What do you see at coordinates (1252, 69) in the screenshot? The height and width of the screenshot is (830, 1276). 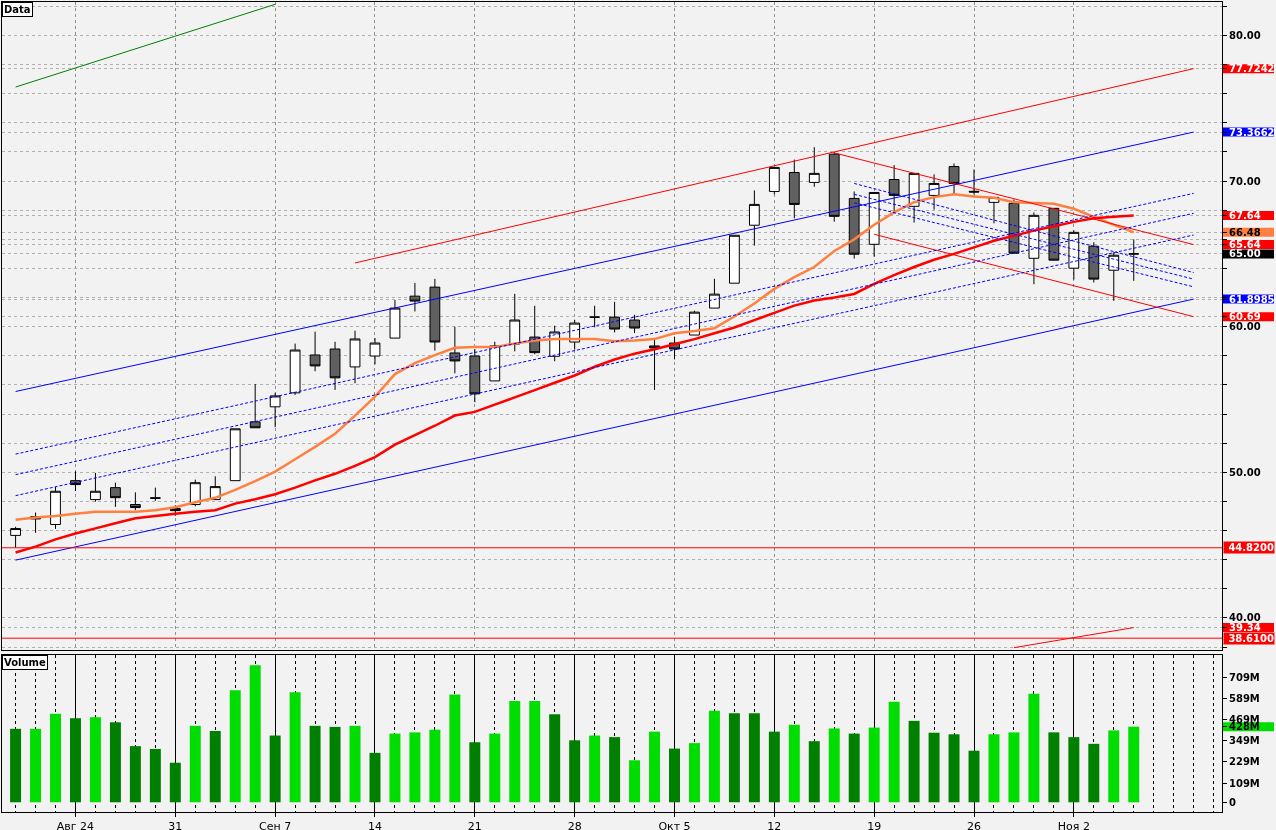 I see `y-tick-label: 77.7242` at bounding box center [1252, 69].